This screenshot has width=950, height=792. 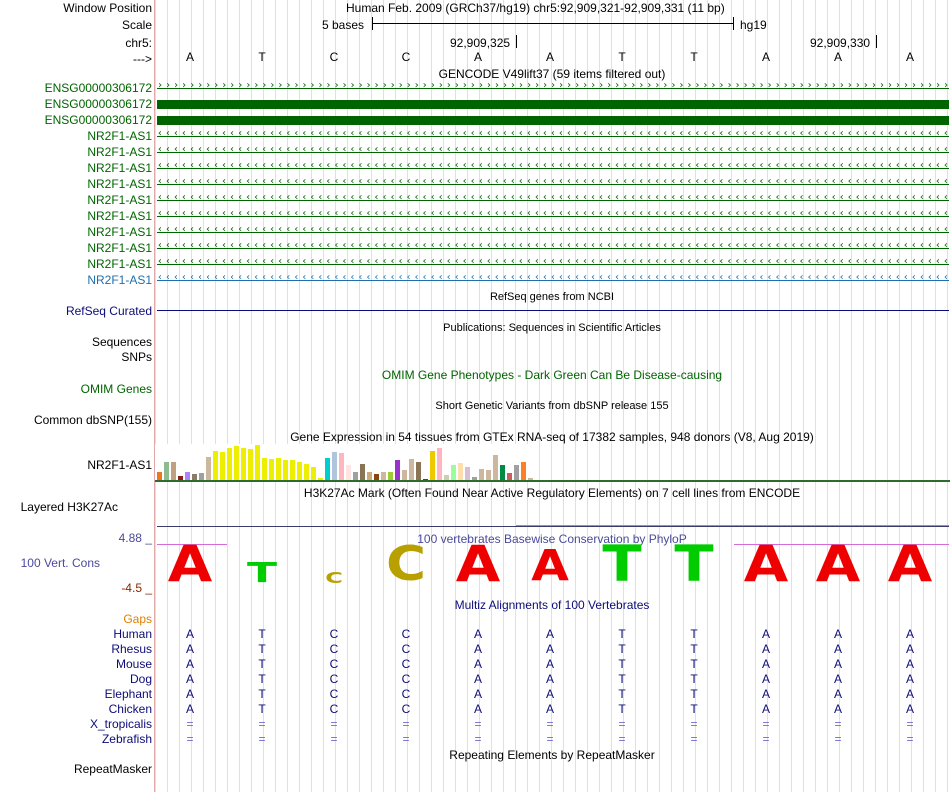 I want to click on species-label: Human, so click(x=132, y=634).